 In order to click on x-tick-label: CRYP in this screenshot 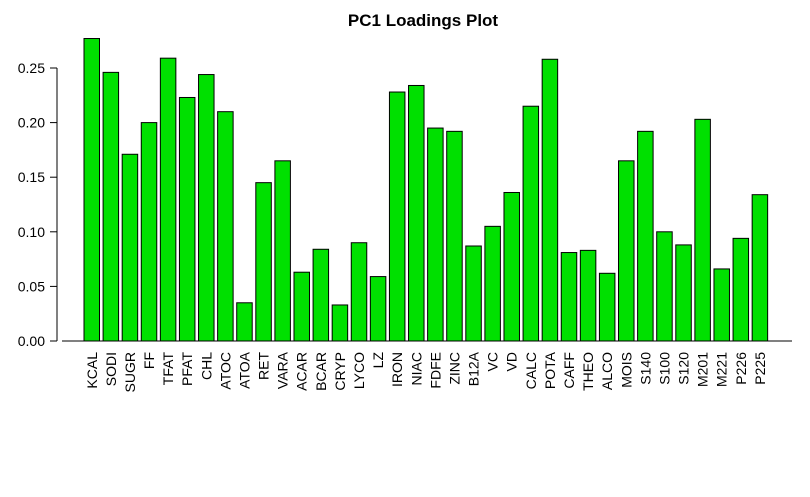, I will do `click(340, 371)`.